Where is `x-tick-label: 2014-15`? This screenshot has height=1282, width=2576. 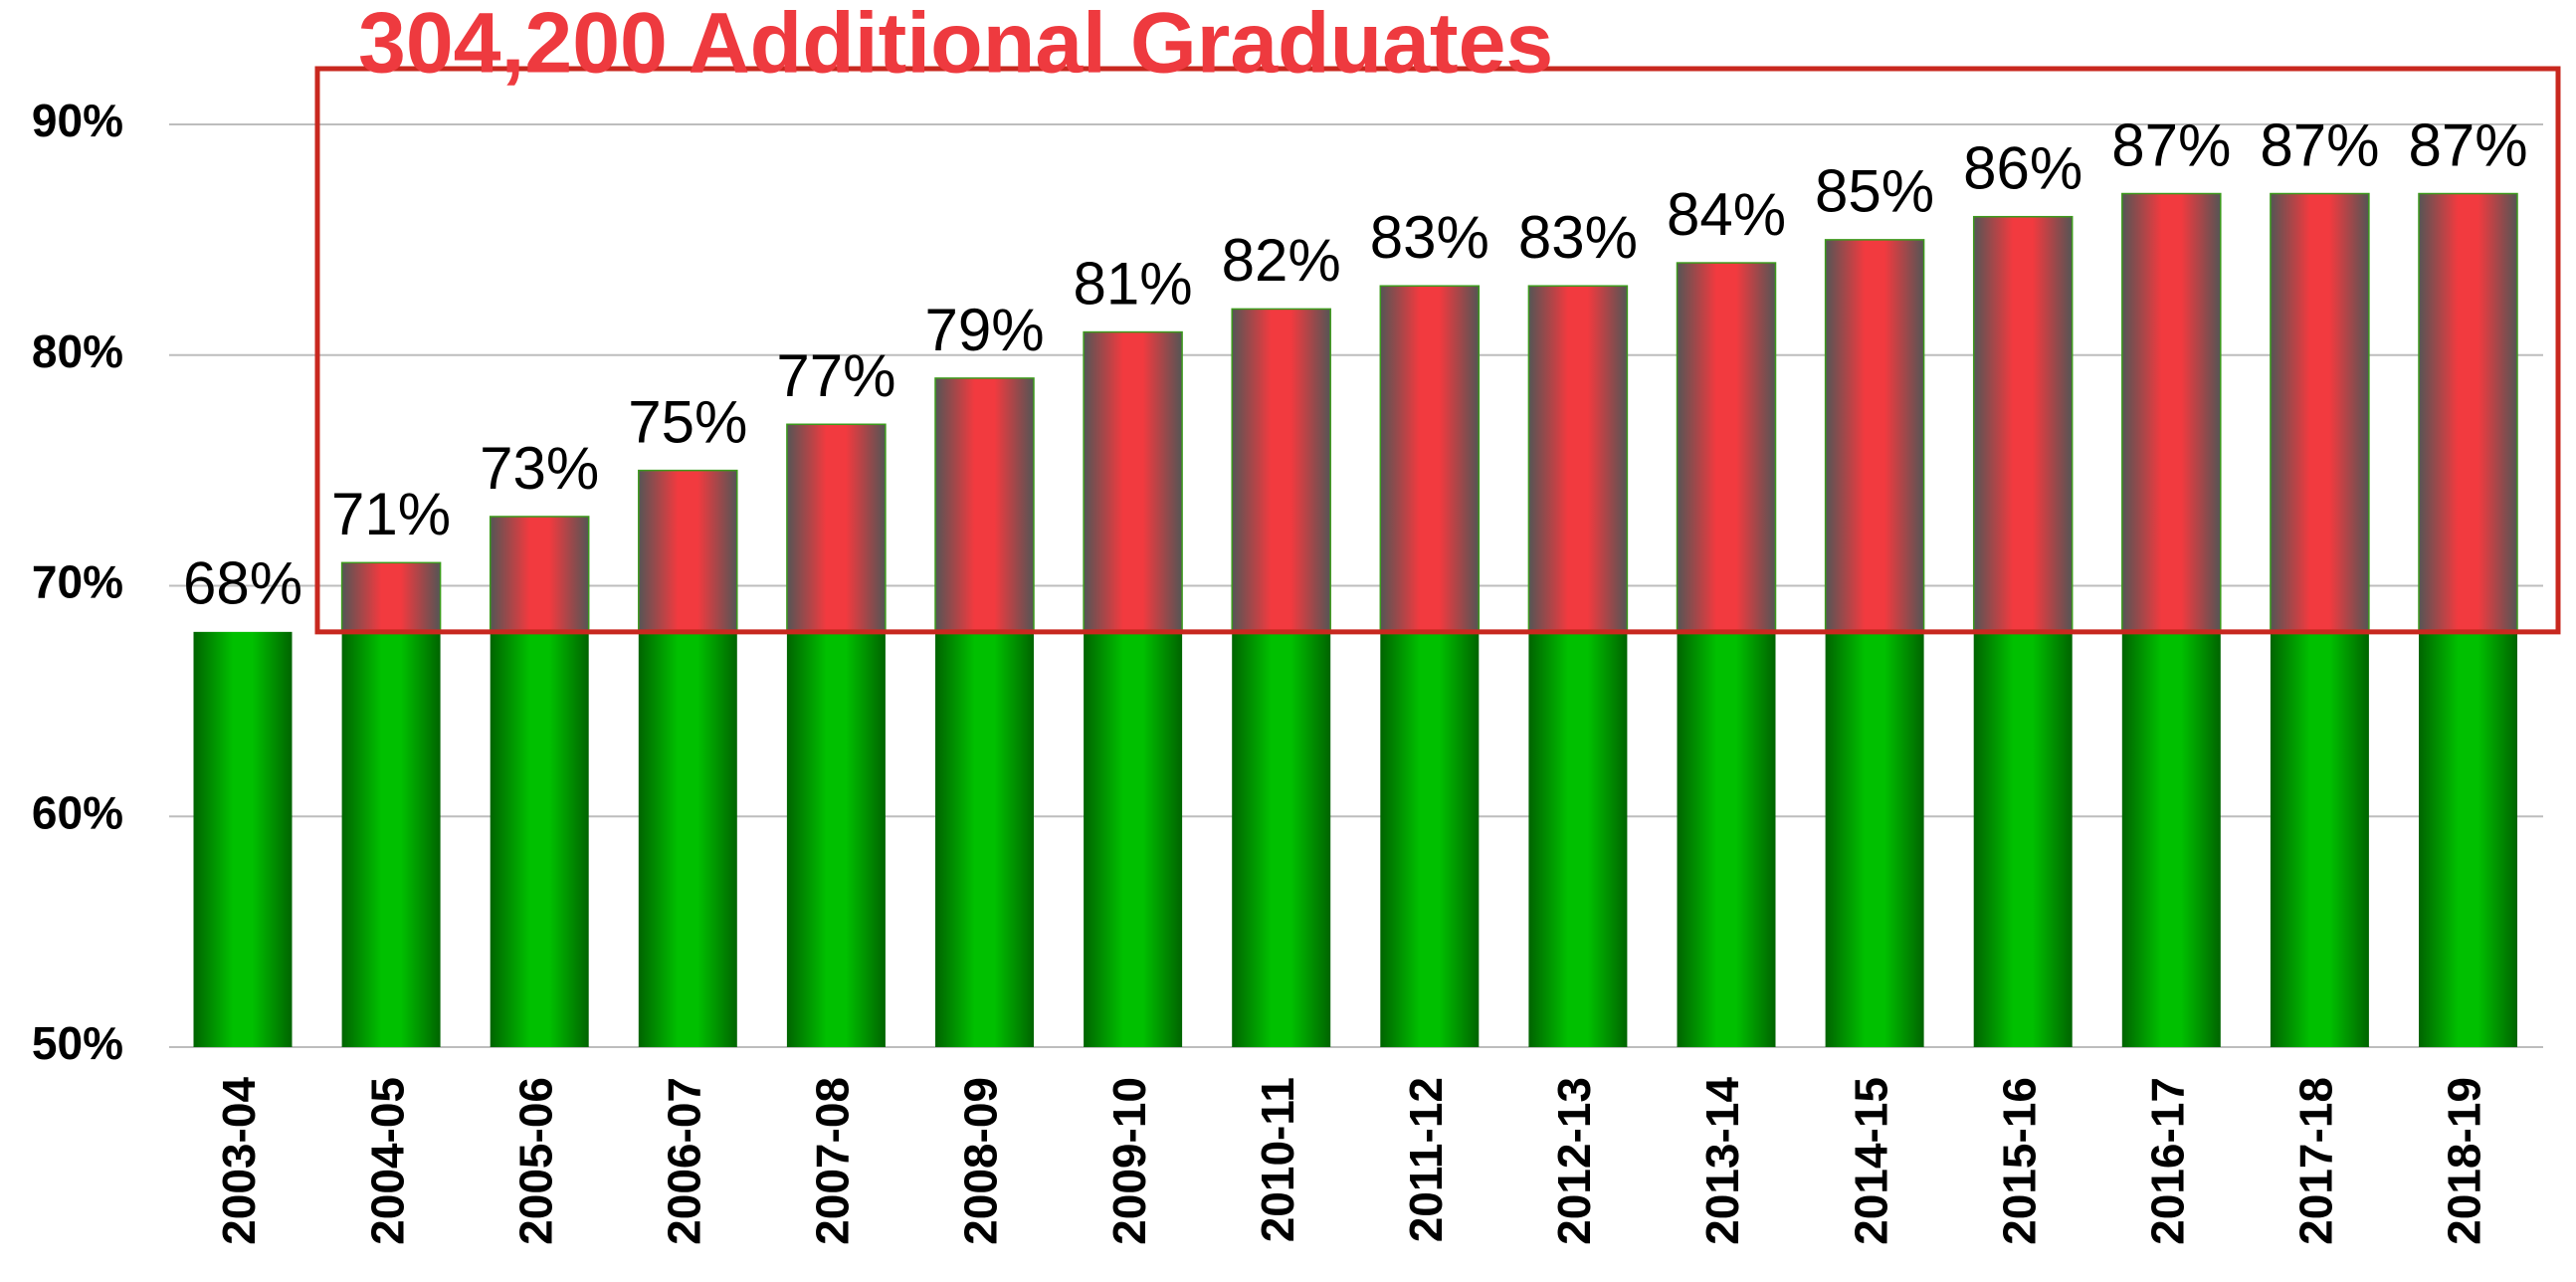 x-tick-label: 2014-15 is located at coordinates (1870, 1161).